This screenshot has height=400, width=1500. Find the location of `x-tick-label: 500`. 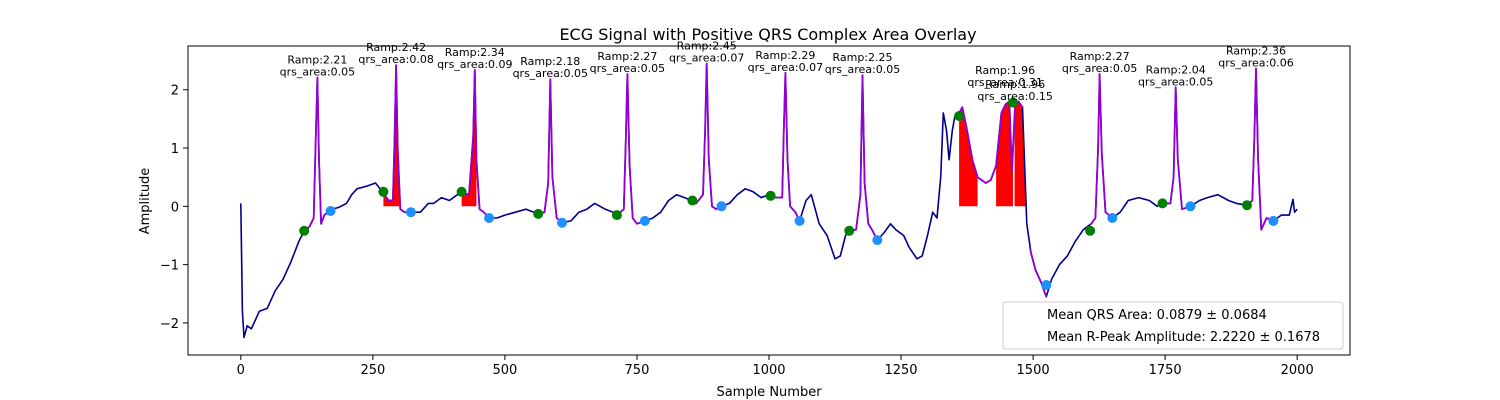

x-tick-label: 500 is located at coordinates (504, 370).